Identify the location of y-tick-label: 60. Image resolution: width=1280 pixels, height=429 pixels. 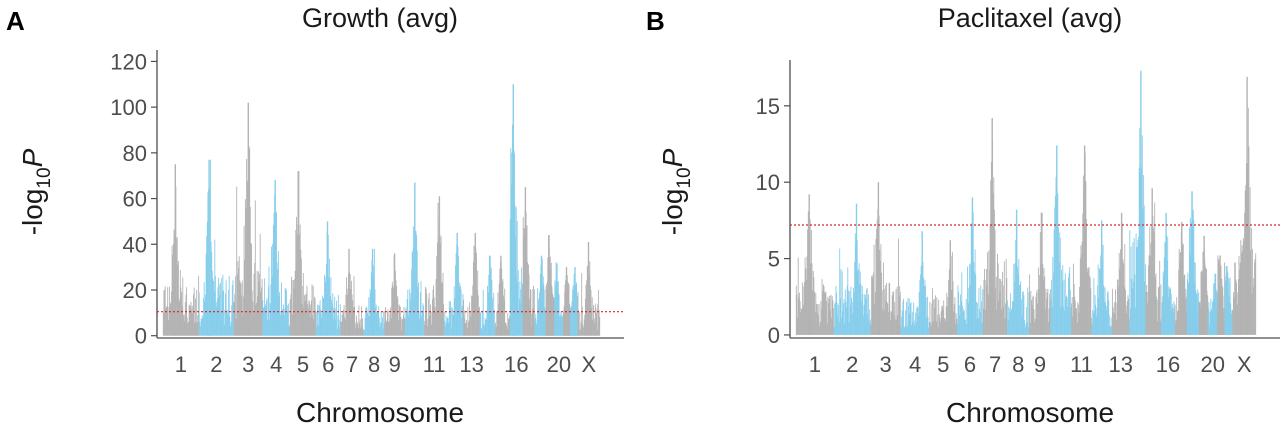
(135, 199).